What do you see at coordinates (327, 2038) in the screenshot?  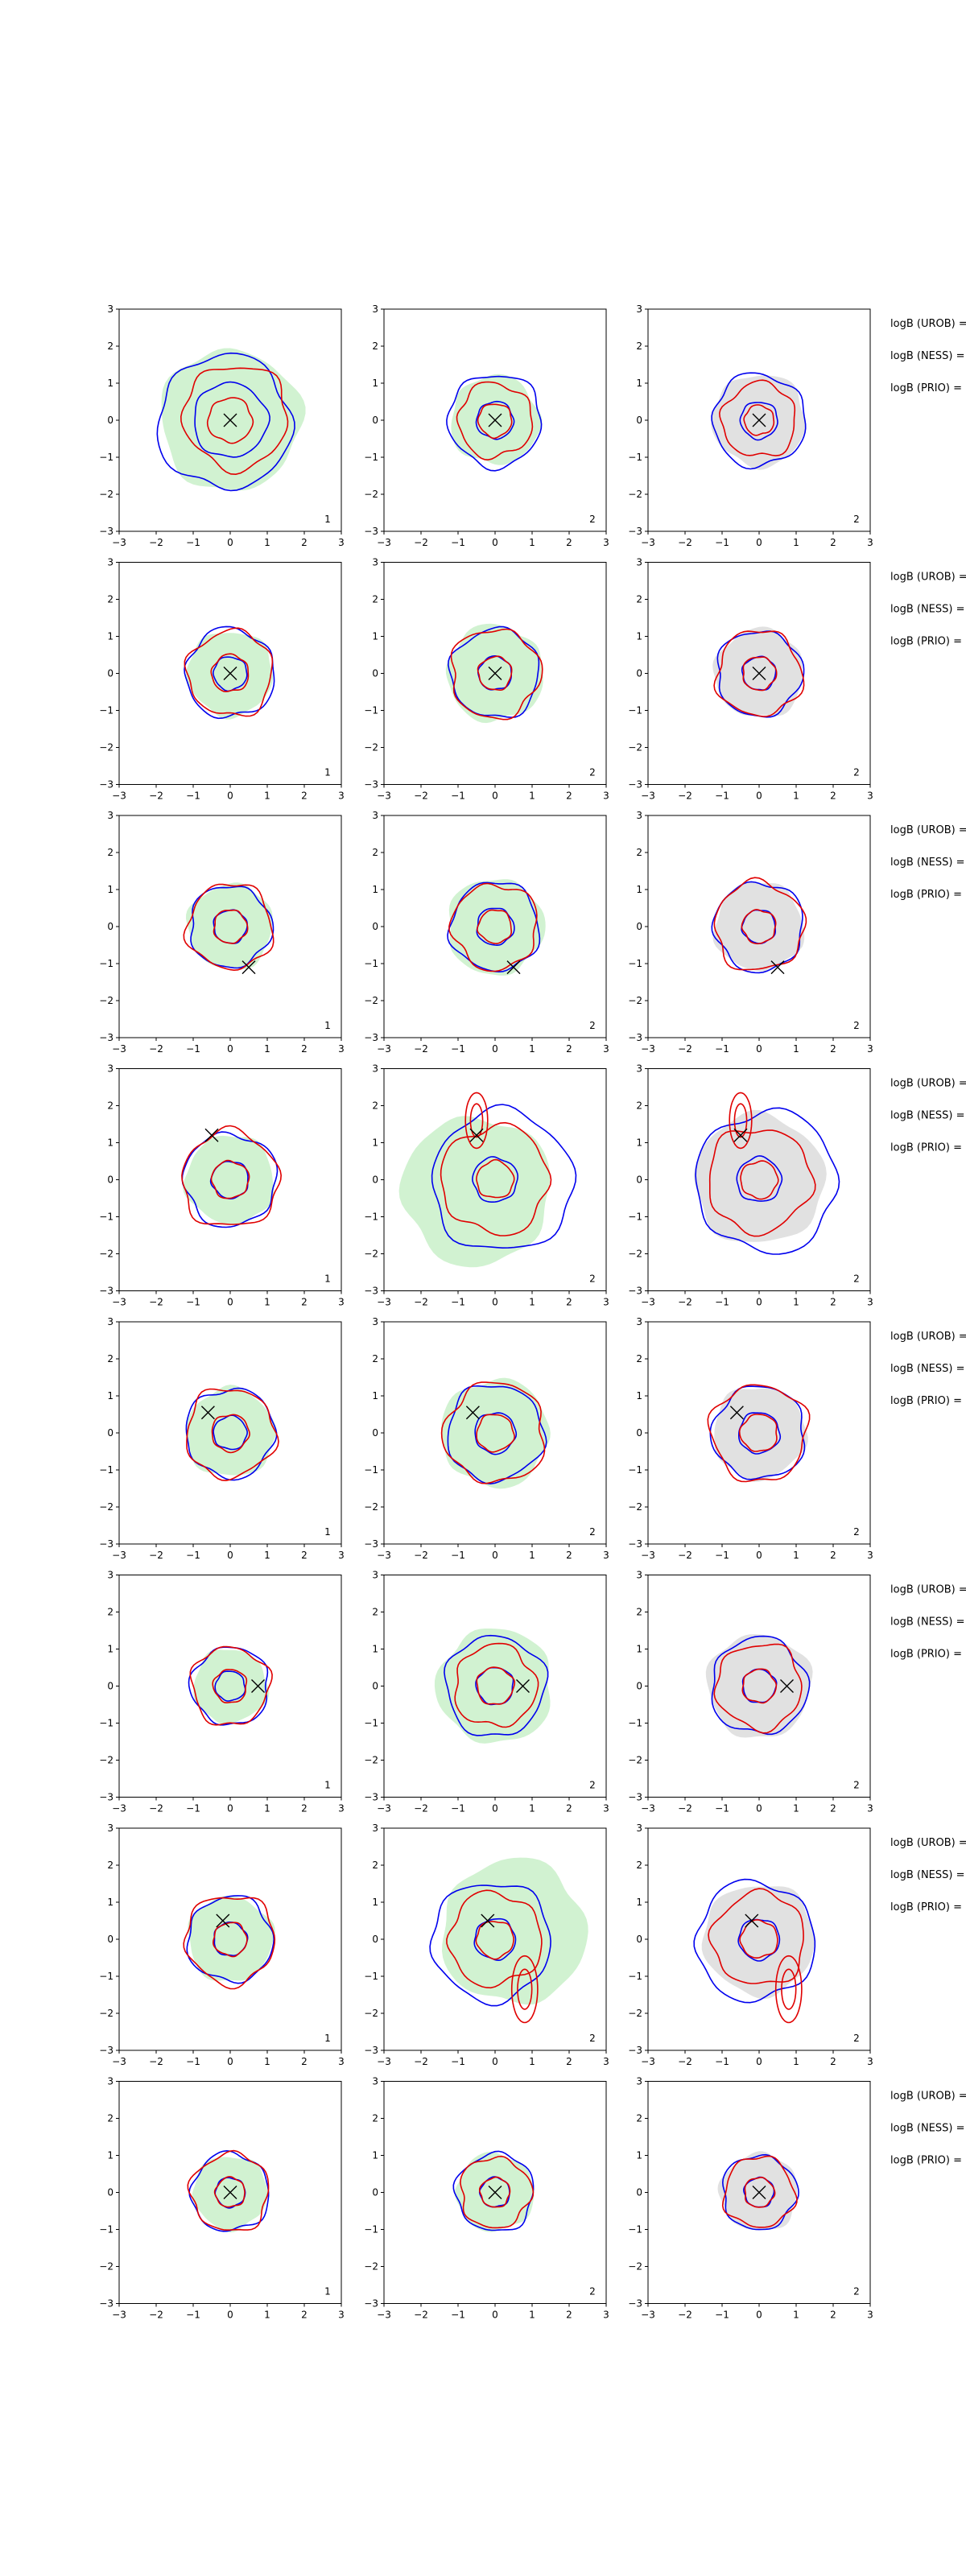 I see `corner-label: 1` at bounding box center [327, 2038].